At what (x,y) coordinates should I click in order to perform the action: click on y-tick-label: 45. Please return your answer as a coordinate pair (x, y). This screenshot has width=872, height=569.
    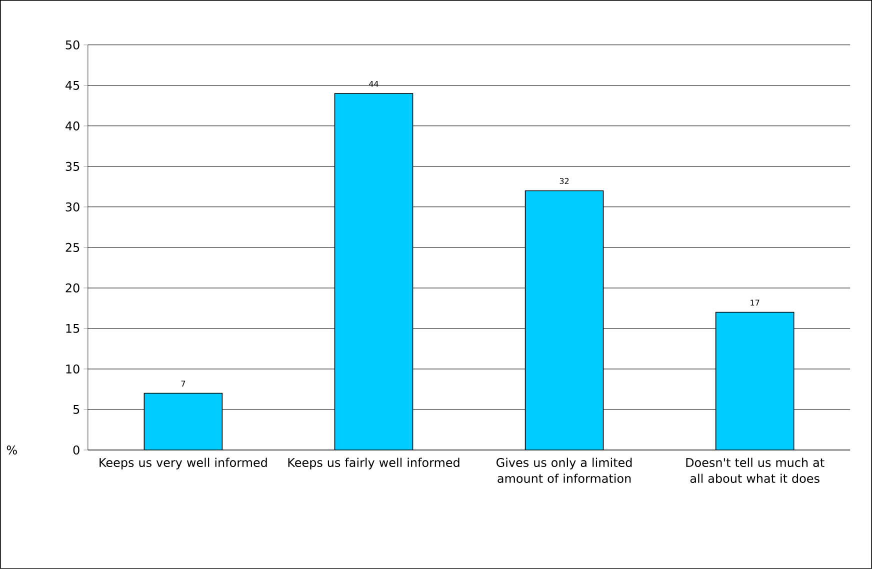
    Looking at the image, I should click on (73, 85).